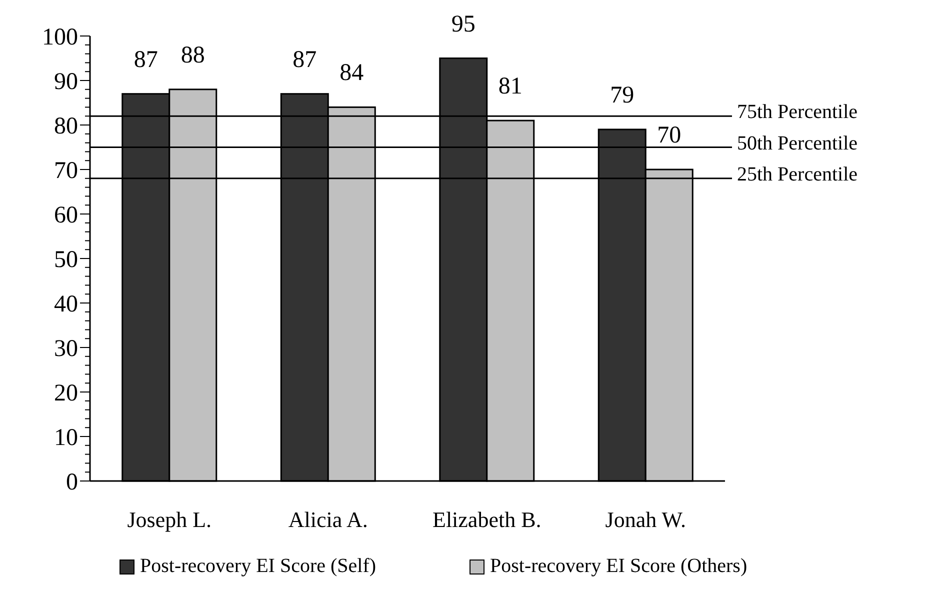 The height and width of the screenshot is (613, 938). What do you see at coordinates (487, 519) in the screenshot?
I see `x-tick-label: Elizabeth B.` at bounding box center [487, 519].